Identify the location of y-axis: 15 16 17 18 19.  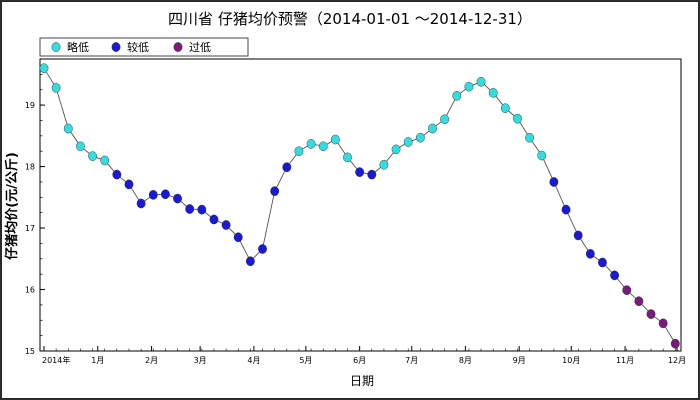
(35, 207).